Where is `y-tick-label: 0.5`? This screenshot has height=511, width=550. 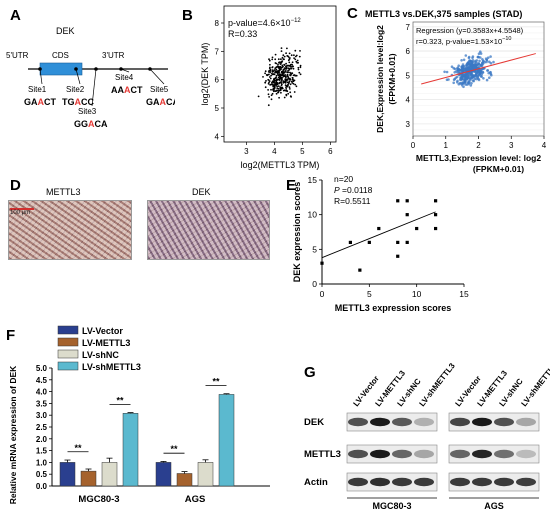
y-tick-label: 0.5 is located at coordinates (42, 474).